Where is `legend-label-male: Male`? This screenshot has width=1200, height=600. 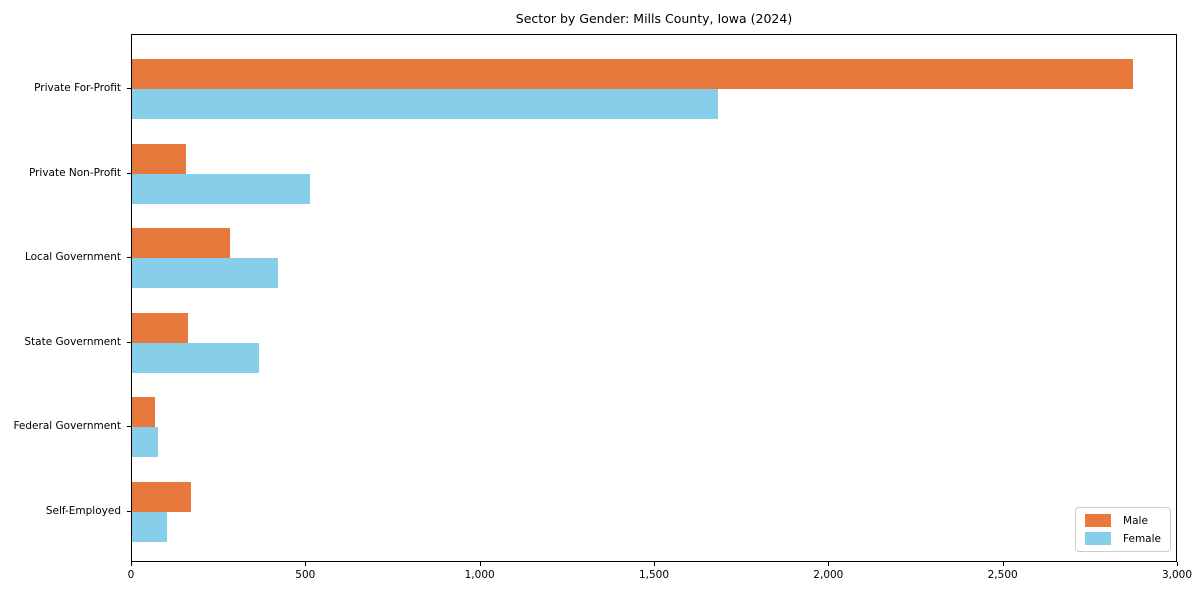 legend-label-male: Male is located at coordinates (1135, 520).